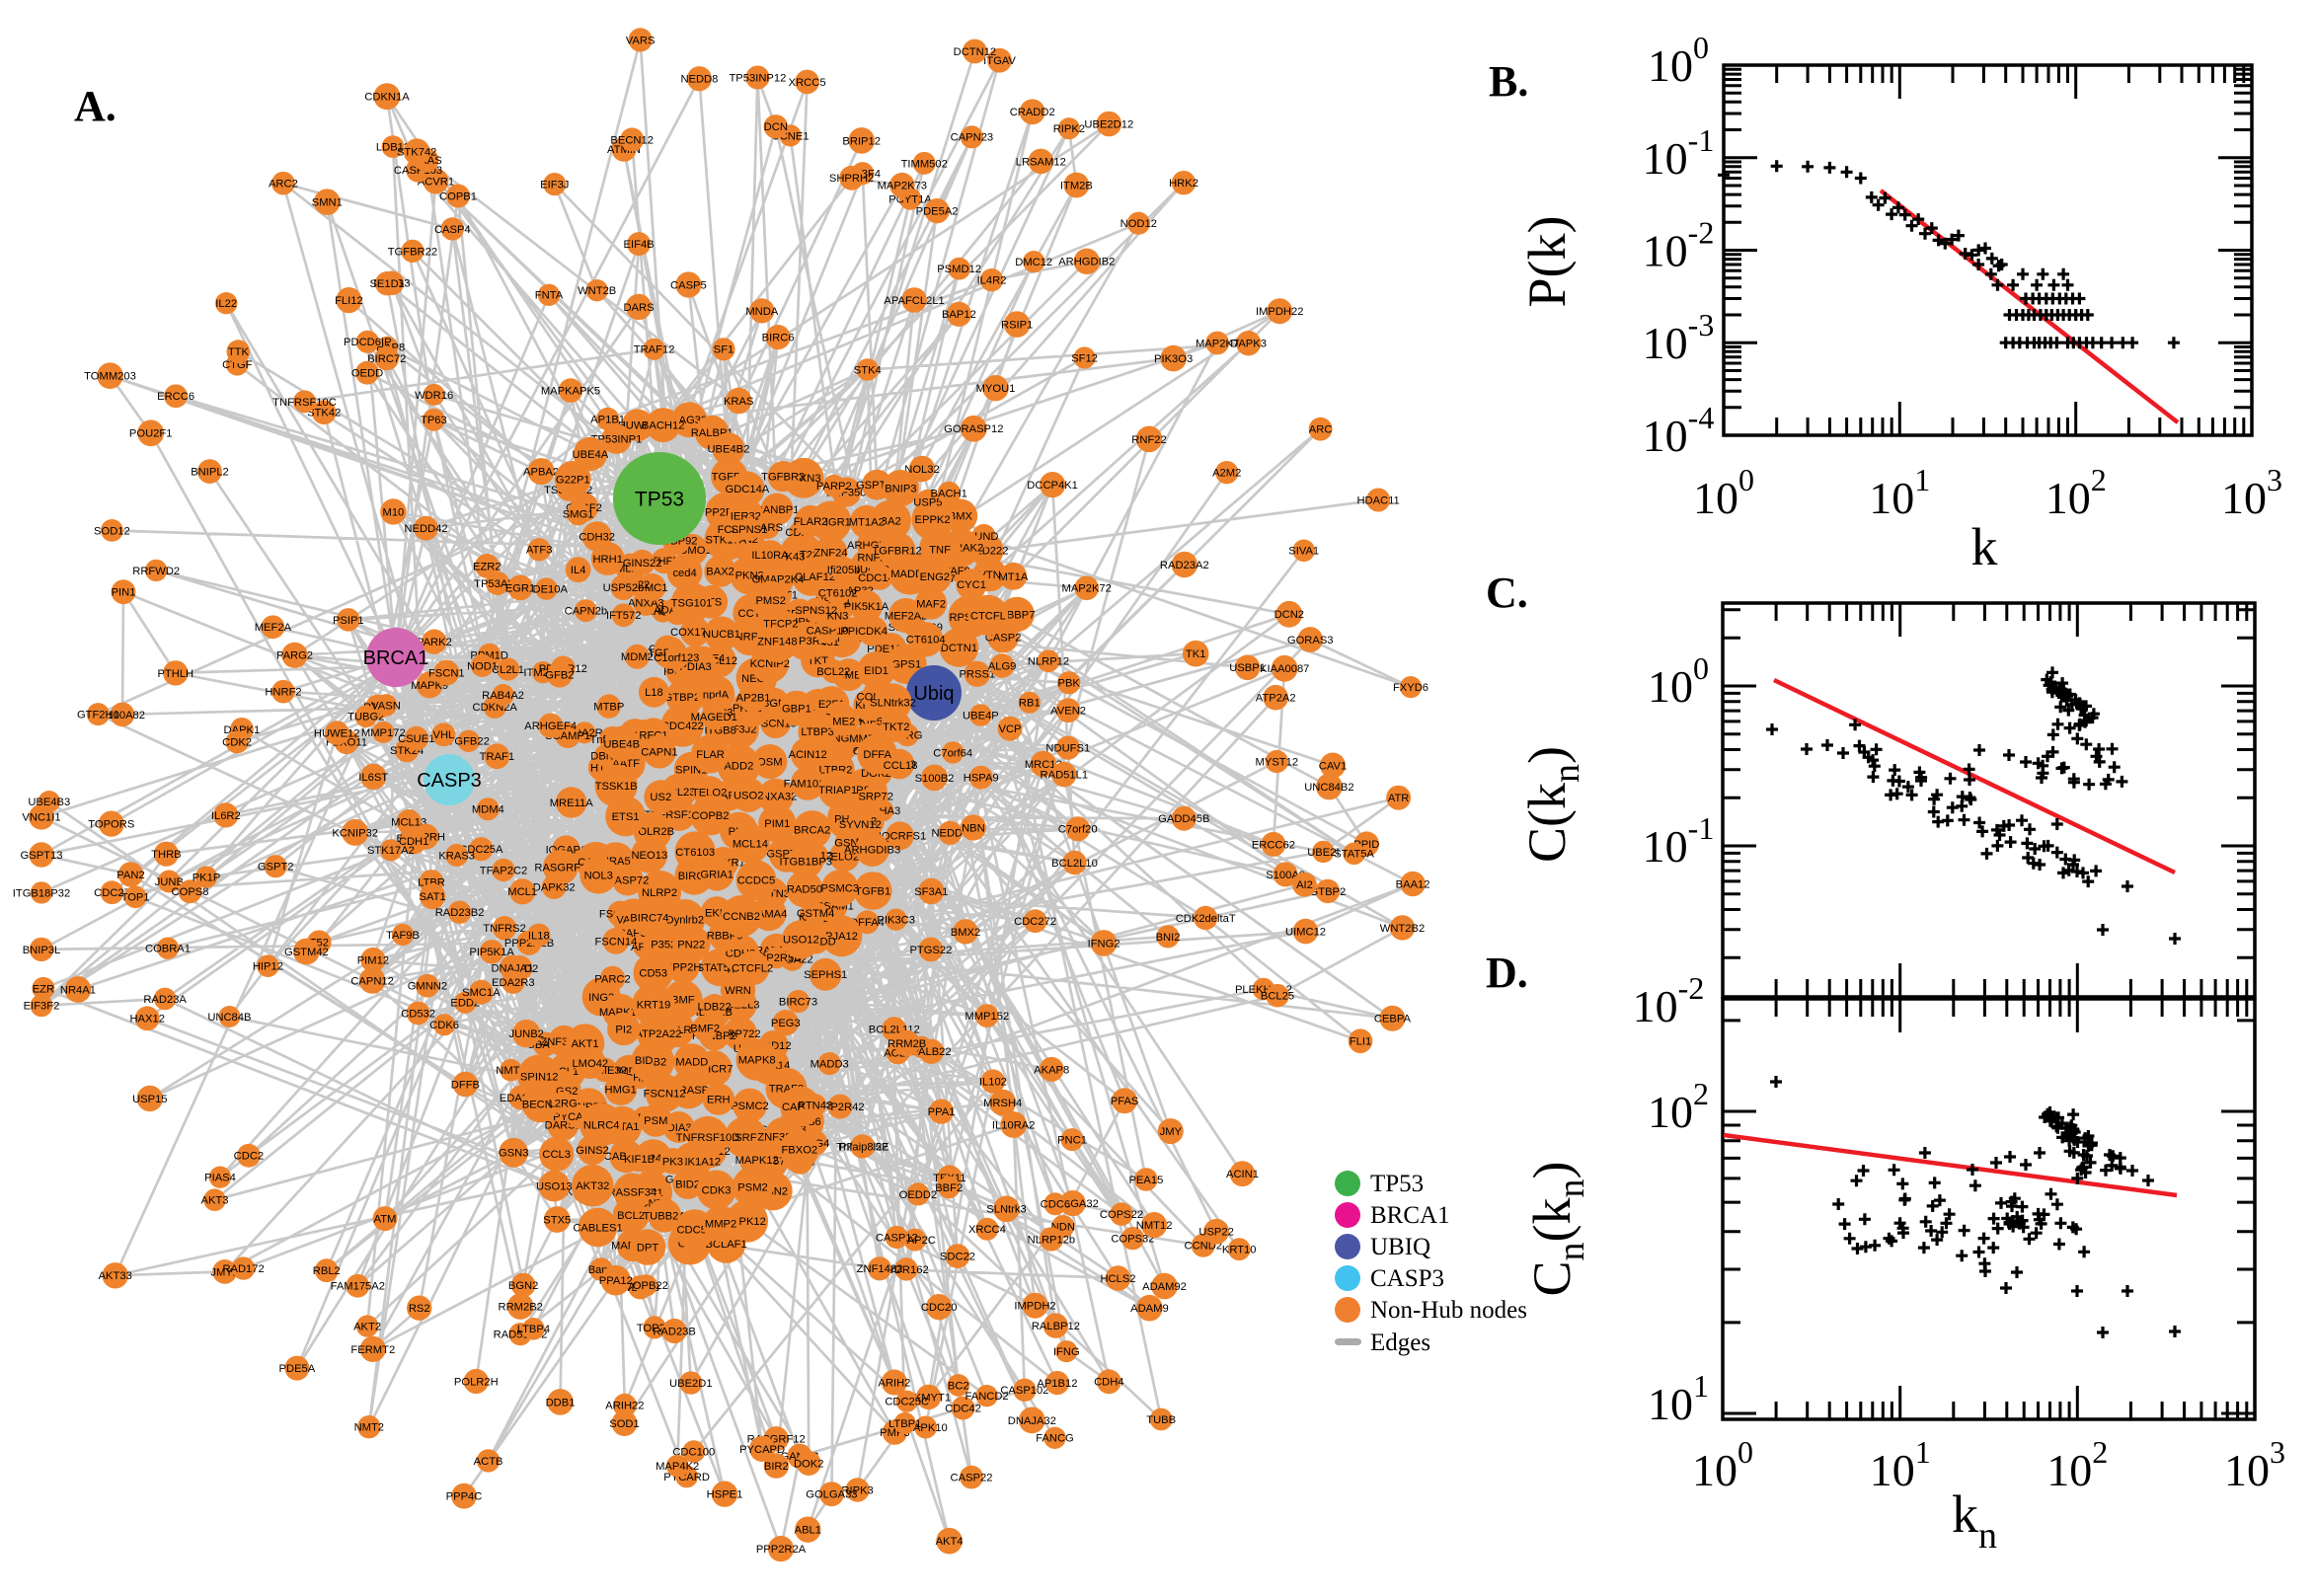 This screenshot has width=2316, height=1596. What do you see at coordinates (624, 588) in the screenshot?
I see `svg-text: USP52b` at bounding box center [624, 588].